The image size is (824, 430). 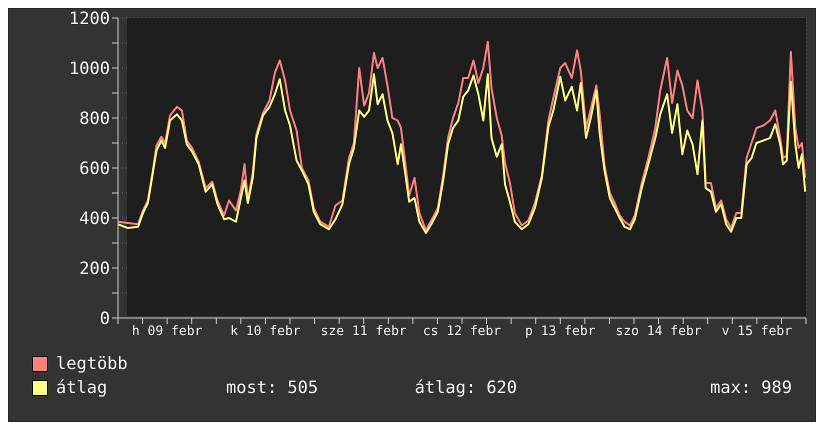 I want to click on y-tick-label: 1000, so click(x=89, y=69).